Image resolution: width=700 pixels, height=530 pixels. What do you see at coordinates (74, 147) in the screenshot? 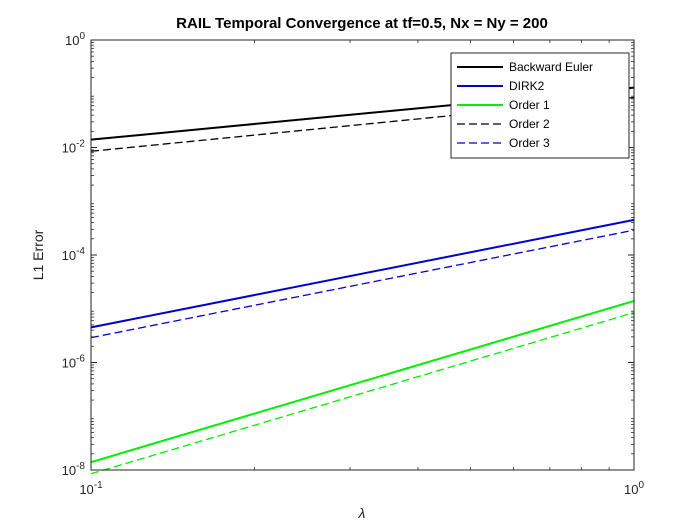
I see `y-tick-label-3: 10⁻²` at bounding box center [74, 147].